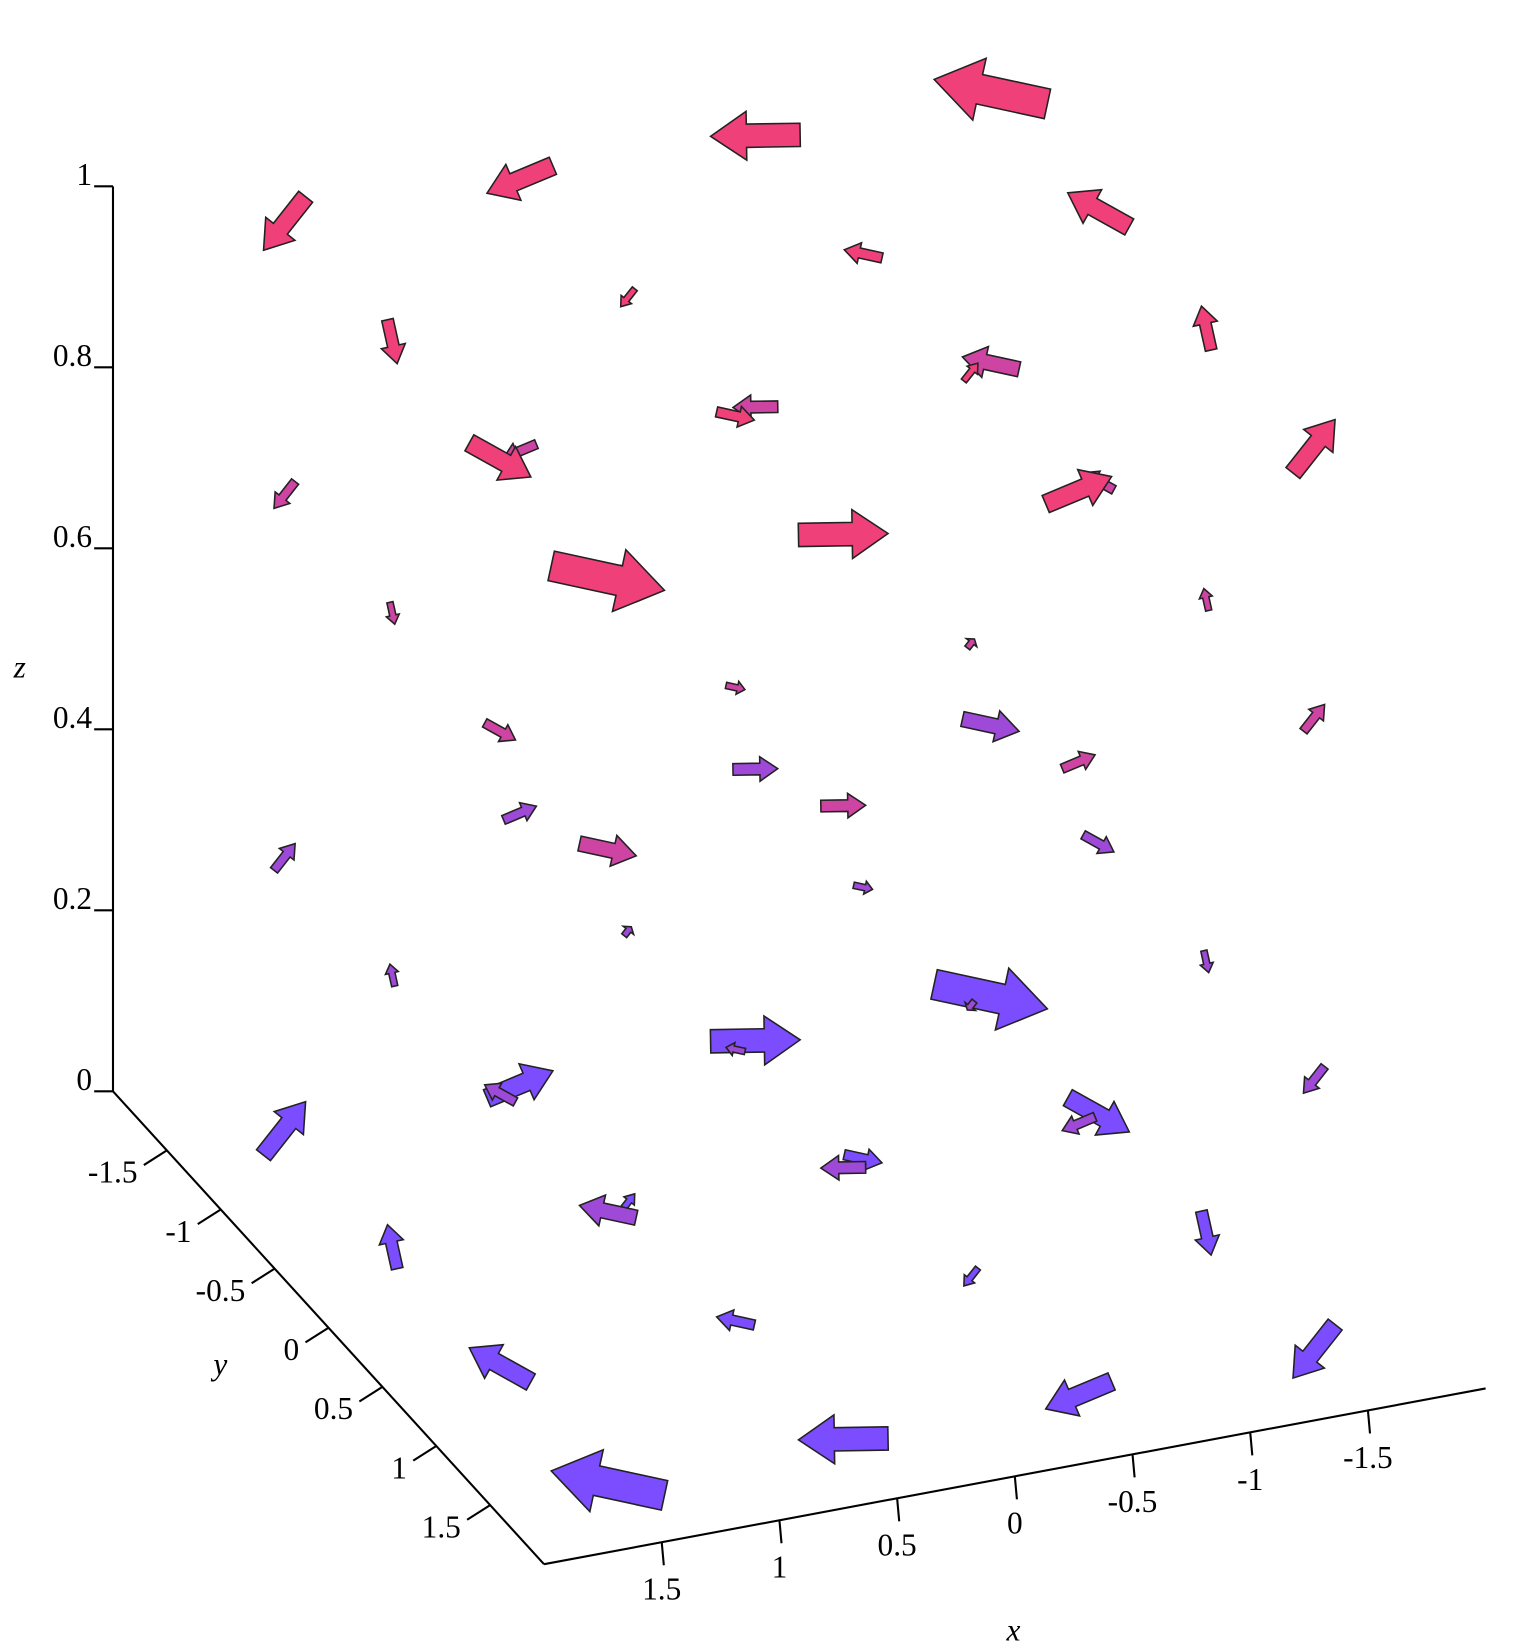  I want to click on x-tick-label: -1, so click(1250, 1479).